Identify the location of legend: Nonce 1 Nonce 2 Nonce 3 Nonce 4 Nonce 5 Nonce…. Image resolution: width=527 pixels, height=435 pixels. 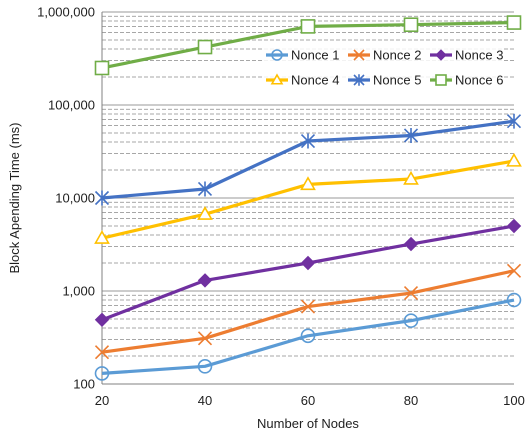
(382, 65).